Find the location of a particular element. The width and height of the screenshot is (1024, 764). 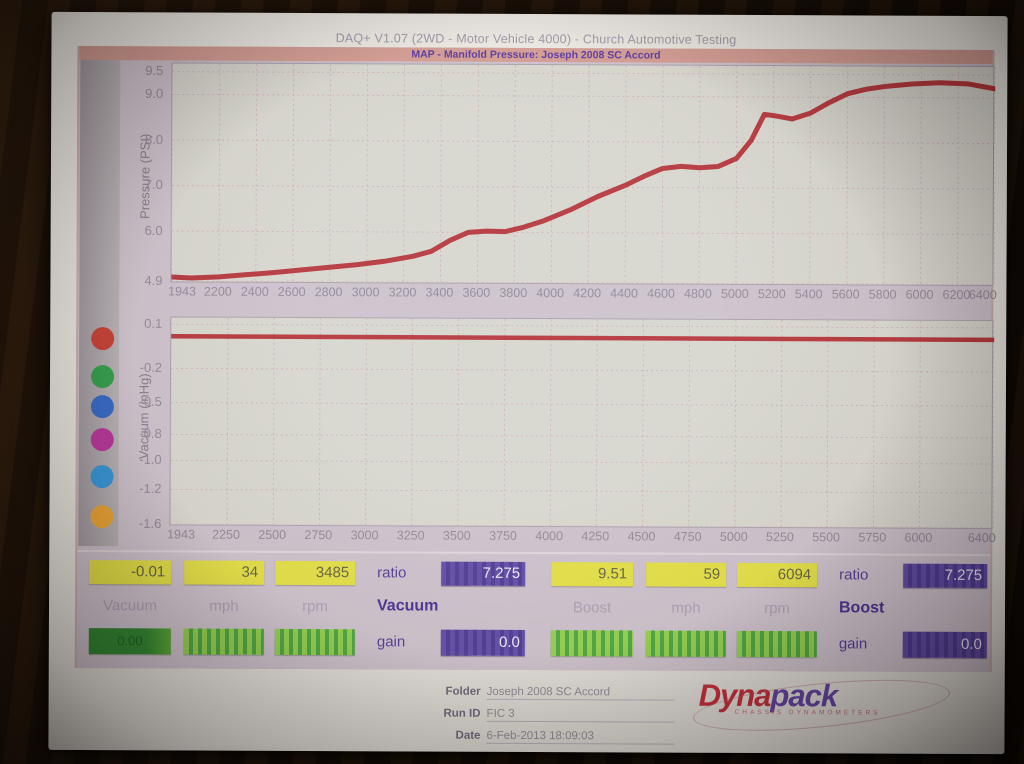

x-tick-label: 4500 is located at coordinates (641, 536).